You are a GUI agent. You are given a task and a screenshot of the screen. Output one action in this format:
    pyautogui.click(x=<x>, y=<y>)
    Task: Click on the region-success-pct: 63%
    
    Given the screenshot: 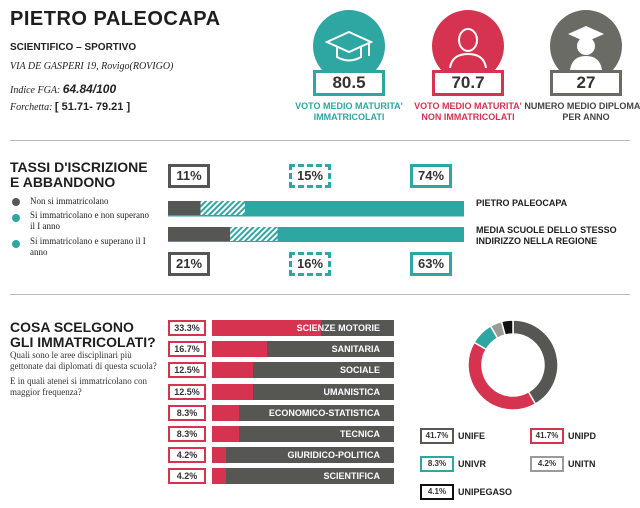 What is the action you would take?
    pyautogui.click(x=431, y=264)
    